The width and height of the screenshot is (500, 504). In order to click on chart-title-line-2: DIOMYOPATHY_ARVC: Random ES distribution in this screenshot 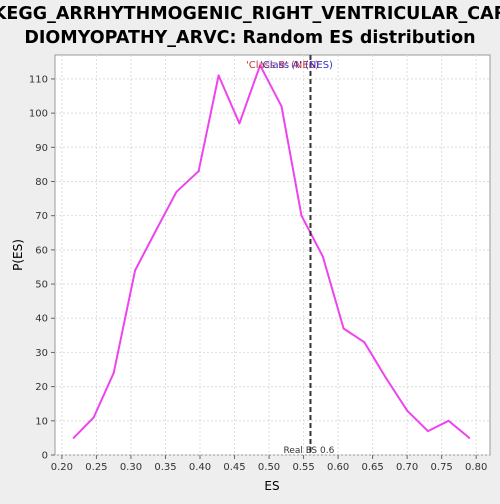, I will do `click(249, 38)`.